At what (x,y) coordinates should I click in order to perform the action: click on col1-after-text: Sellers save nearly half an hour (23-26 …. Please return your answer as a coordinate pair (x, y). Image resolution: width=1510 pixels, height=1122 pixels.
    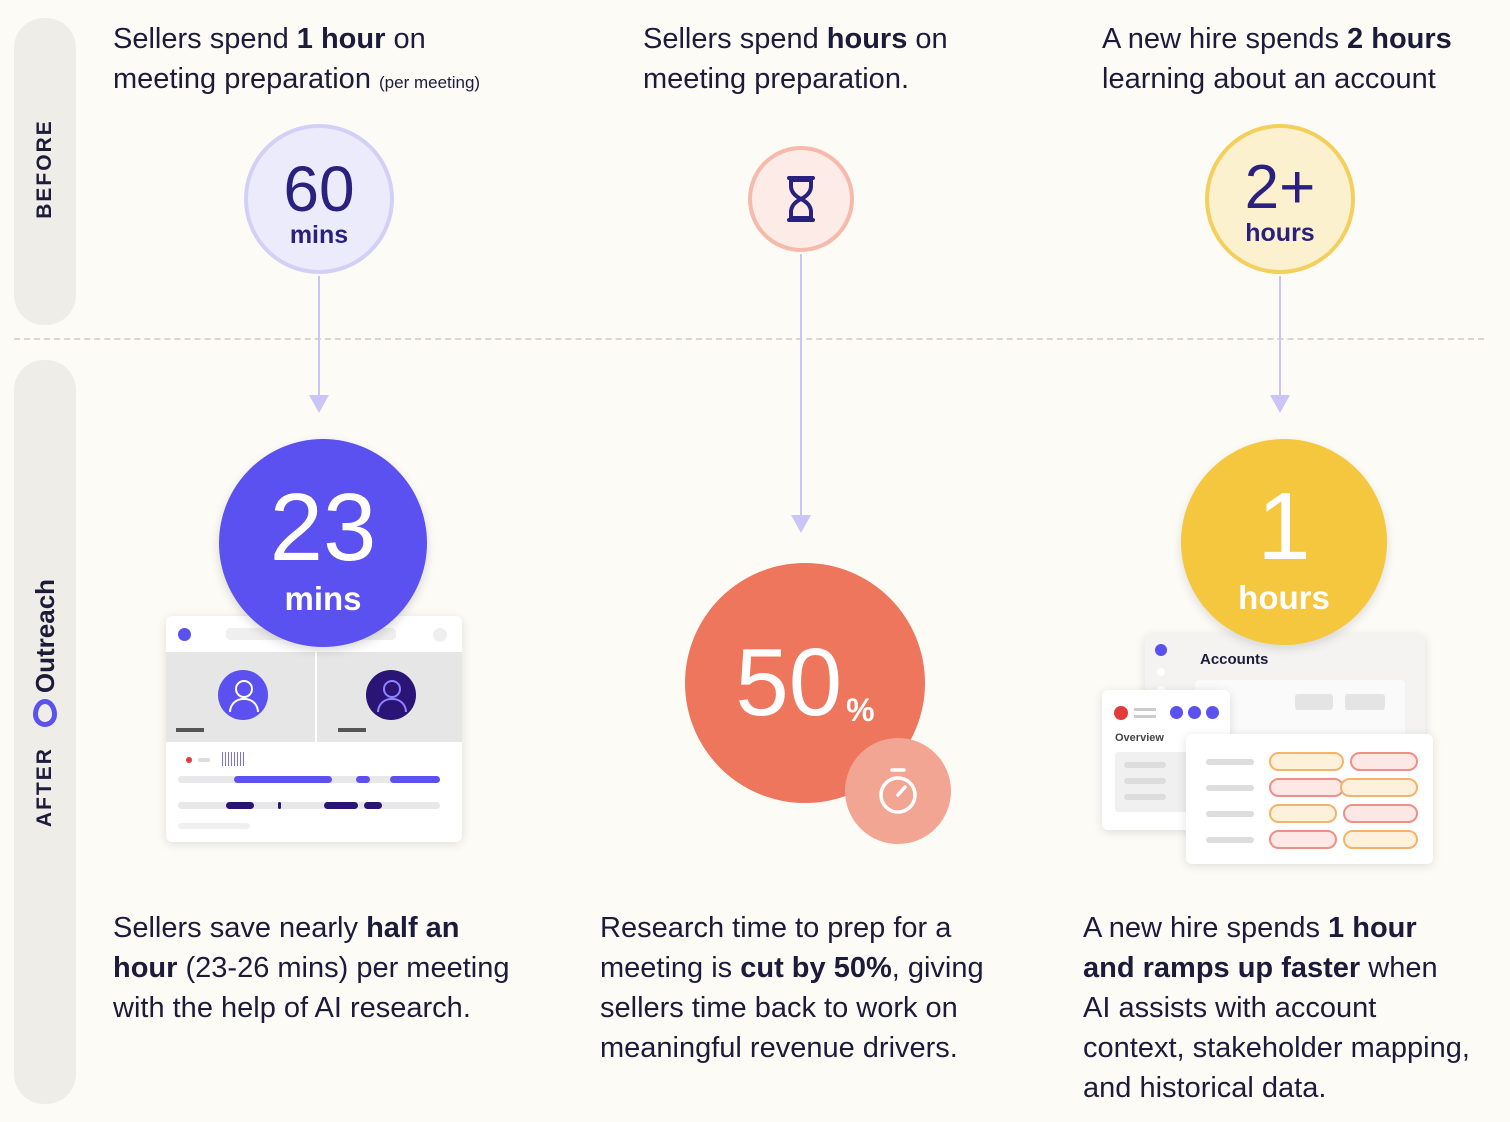
    Looking at the image, I should click on (338, 968).